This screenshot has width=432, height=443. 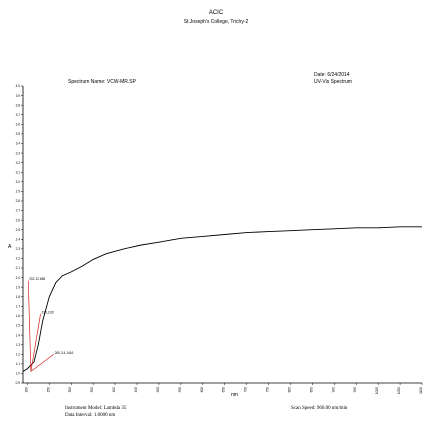 I want to click on x-tick-label: 800, so click(x=289, y=390).